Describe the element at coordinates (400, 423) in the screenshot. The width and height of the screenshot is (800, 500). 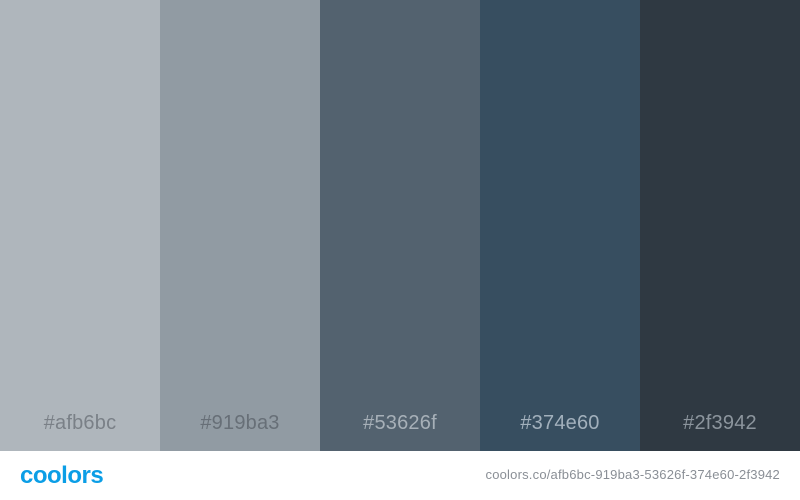
I see `swatch-hex-label: #53626f` at that location.